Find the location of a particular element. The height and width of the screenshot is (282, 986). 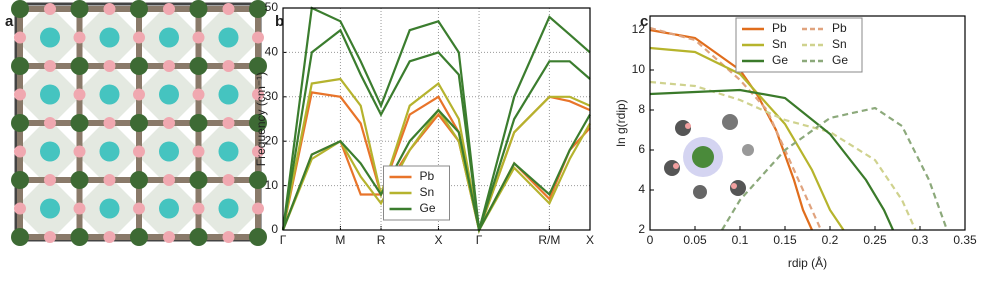

x-tick-label: 0.15 is located at coordinates (785, 240).